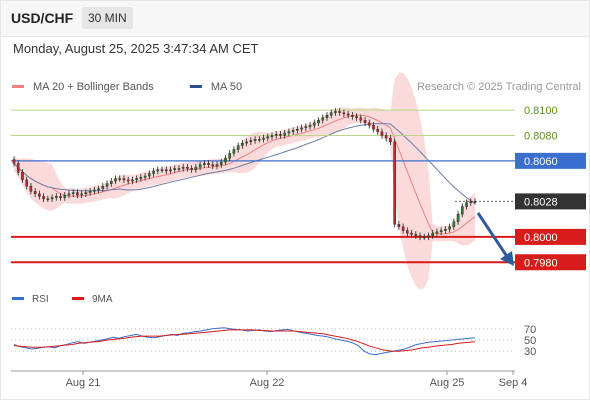 The image size is (590, 400). What do you see at coordinates (541, 136) in the screenshot?
I see `level-label-1: 0.8080` at bounding box center [541, 136].